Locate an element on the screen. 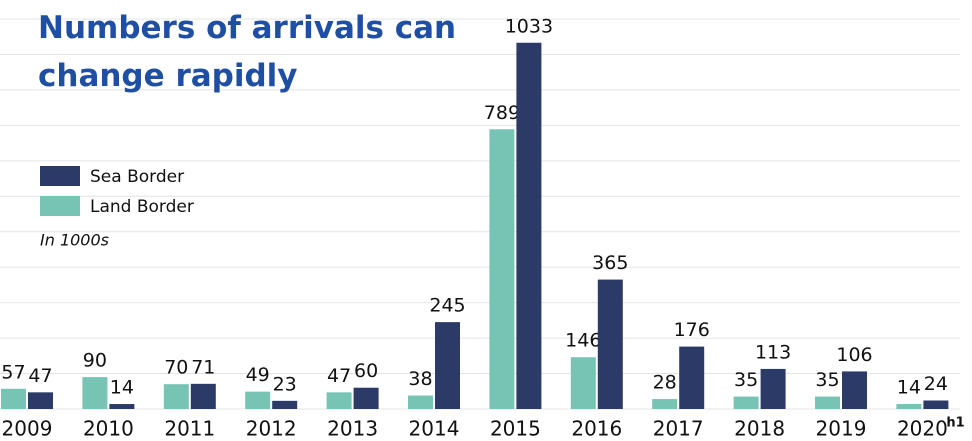 This screenshot has height=441, width=972. value-label: 24 is located at coordinates (936, 384).